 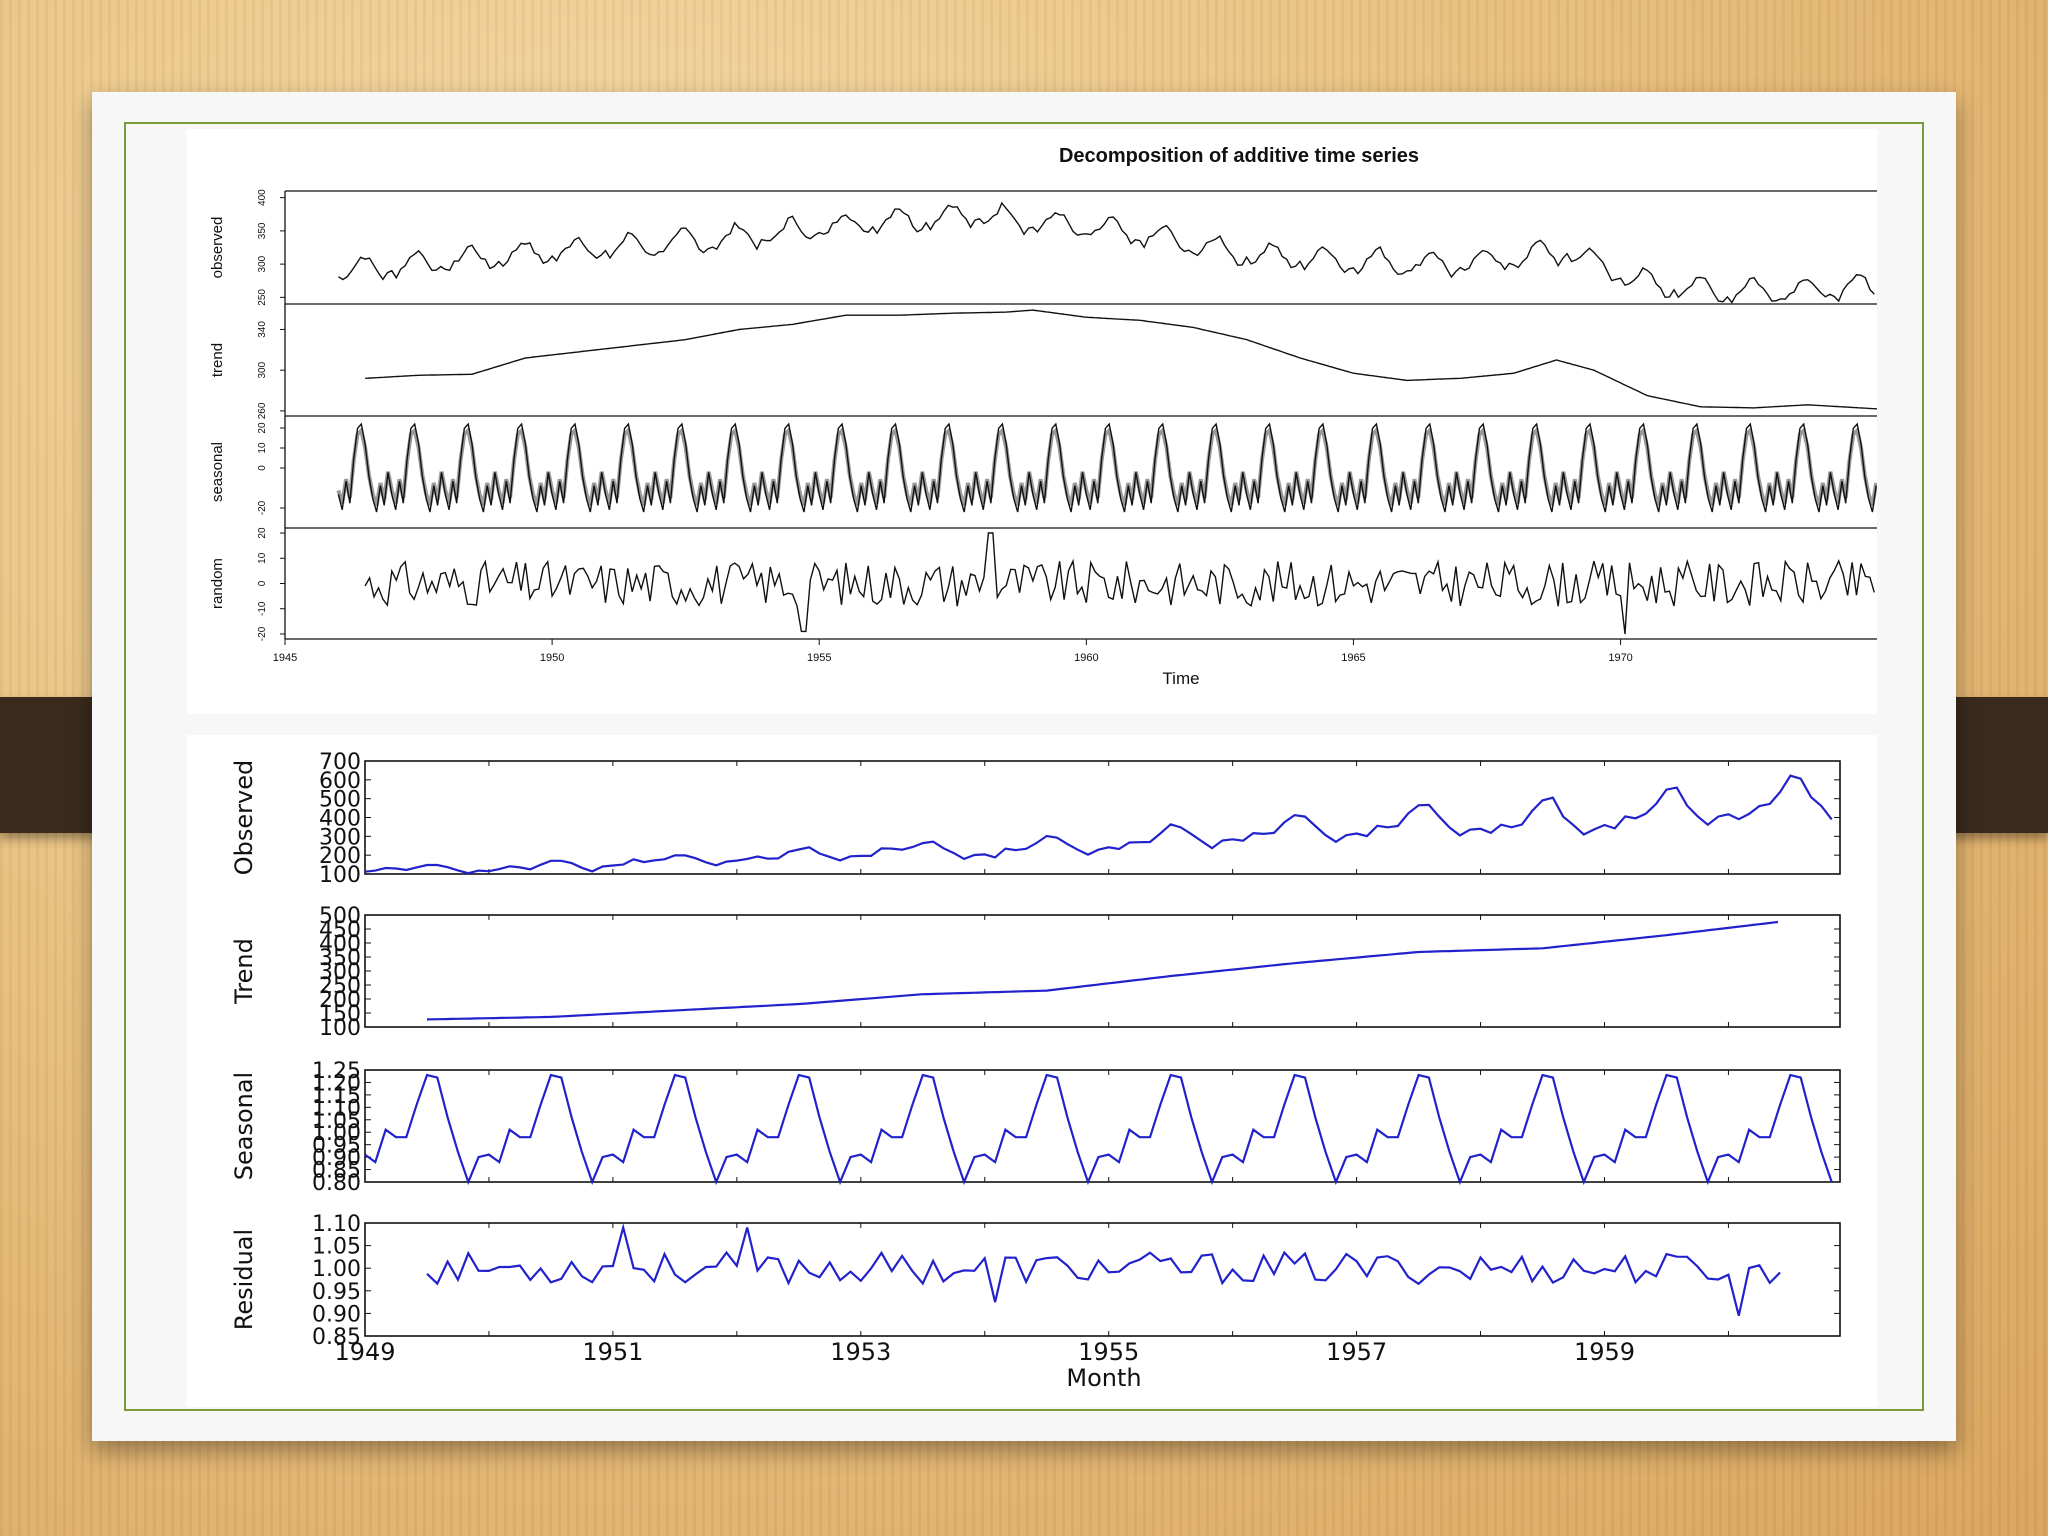 What do you see at coordinates (1180, 678) in the screenshot?
I see `x-axis-label: Time` at bounding box center [1180, 678].